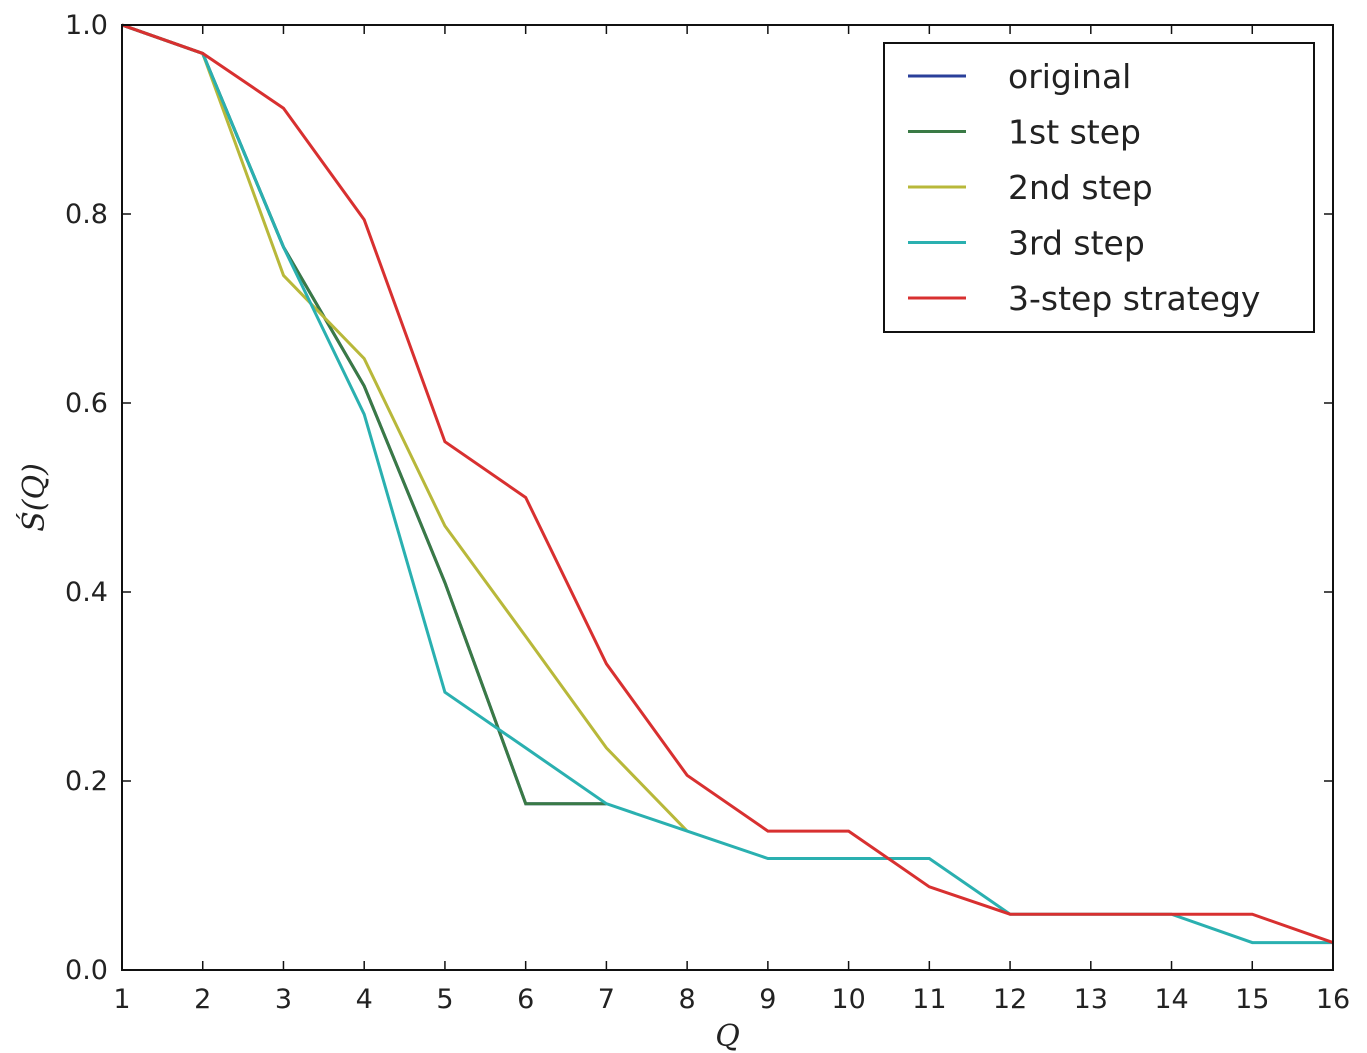  What do you see at coordinates (1010, 999) in the screenshot?
I see `x-tick-label: 12` at bounding box center [1010, 999].